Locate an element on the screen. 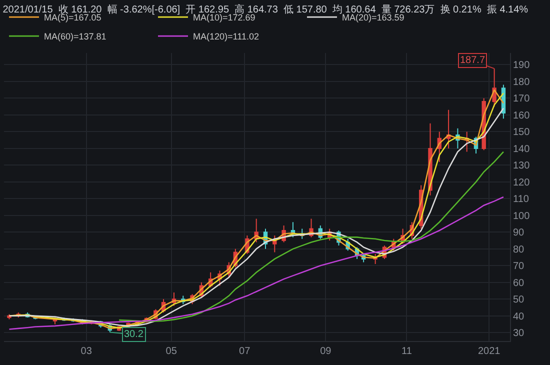 Image resolution: width=550 pixels, height=365 pixels. y-tick-label: 80 is located at coordinates (519, 250).